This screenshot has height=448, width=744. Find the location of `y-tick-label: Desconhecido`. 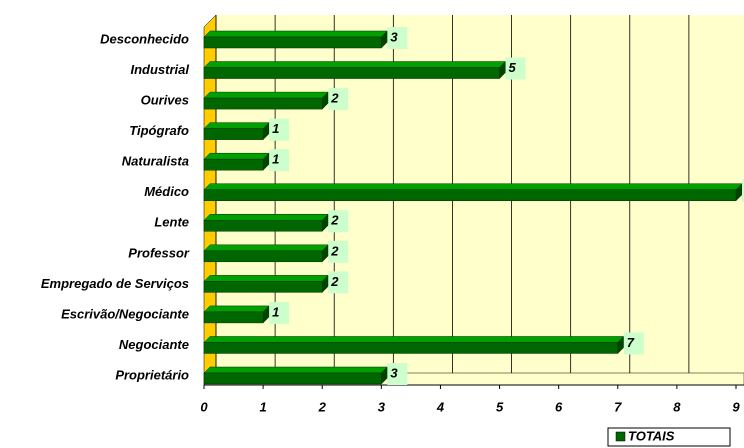

y-tick-label: Desconhecido is located at coordinates (144, 38).